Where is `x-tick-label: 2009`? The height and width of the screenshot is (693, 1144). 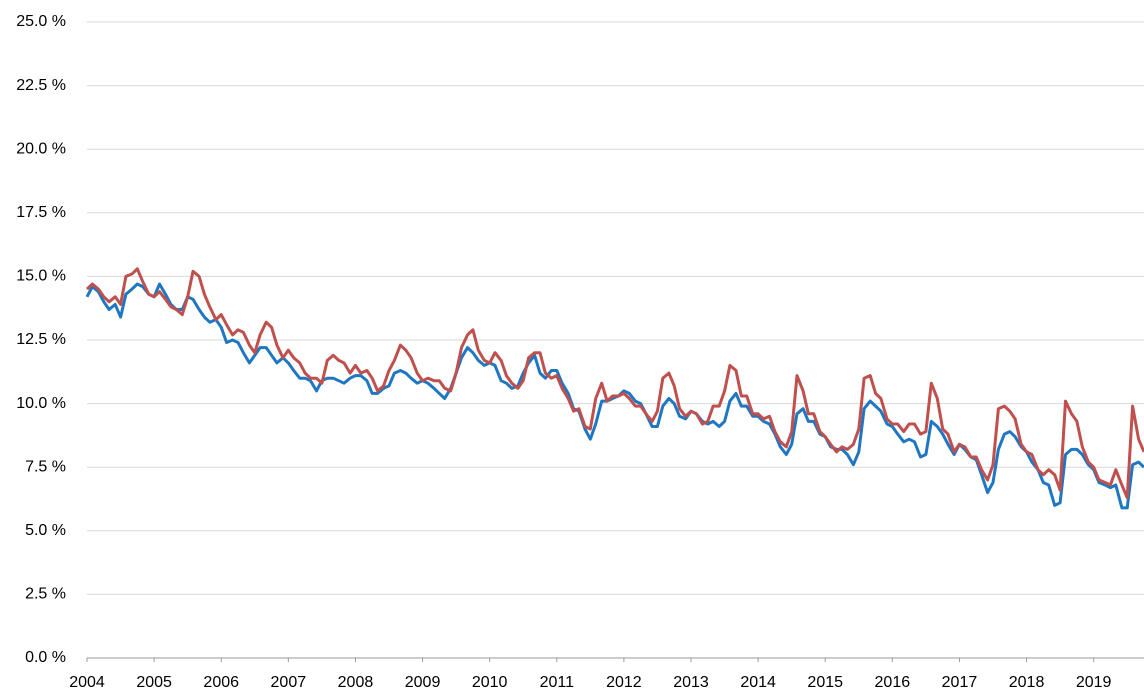 x-tick-label: 2009 is located at coordinates (423, 682).